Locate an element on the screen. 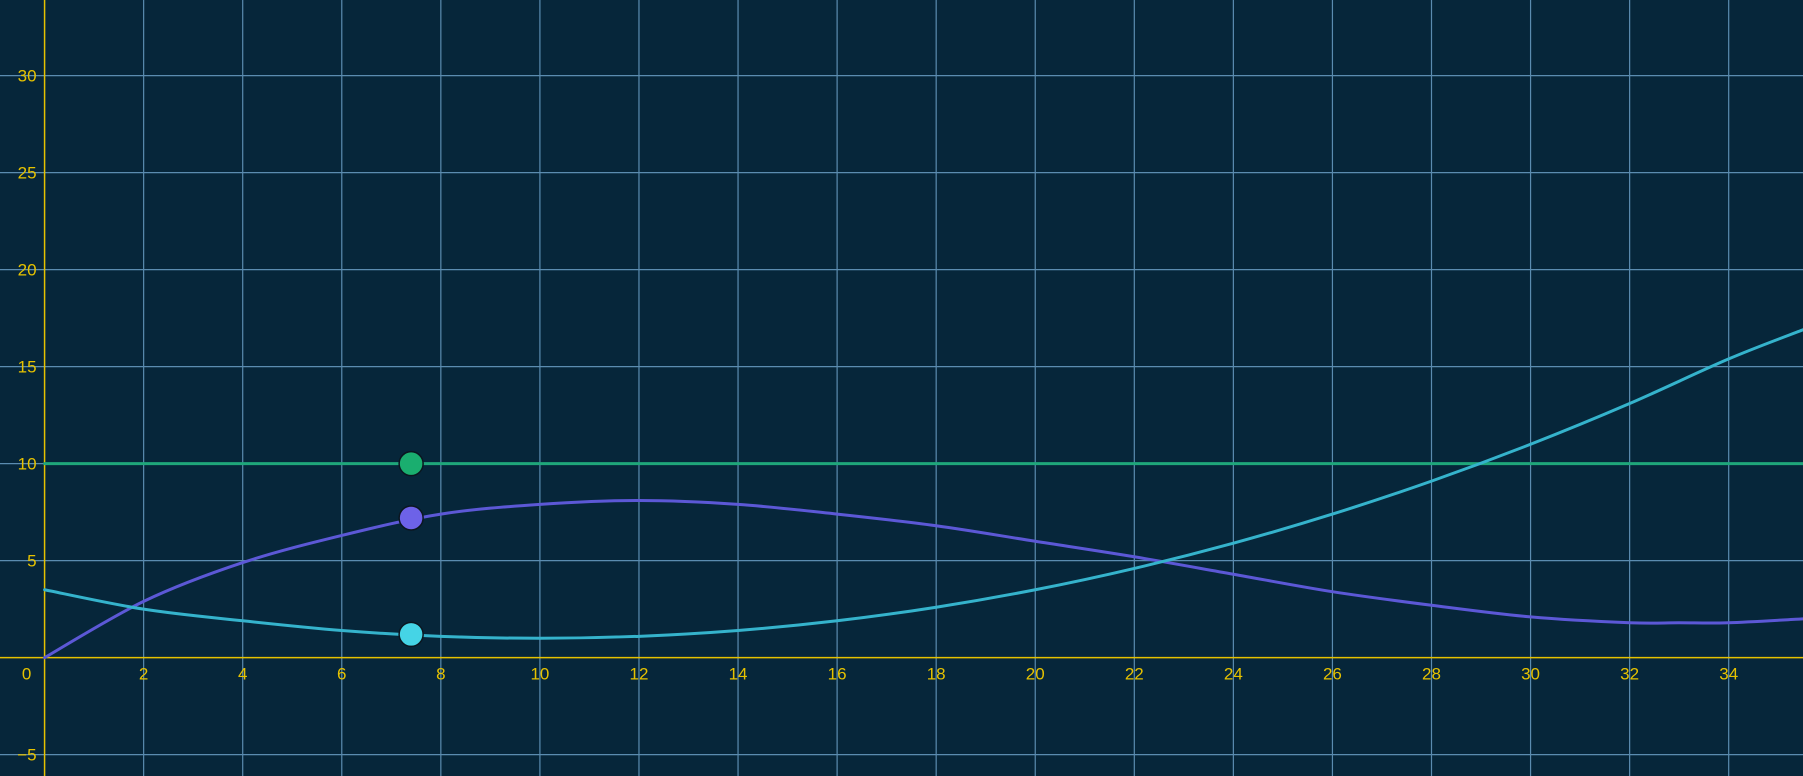  x-tick-label: 28 is located at coordinates (1431, 674).